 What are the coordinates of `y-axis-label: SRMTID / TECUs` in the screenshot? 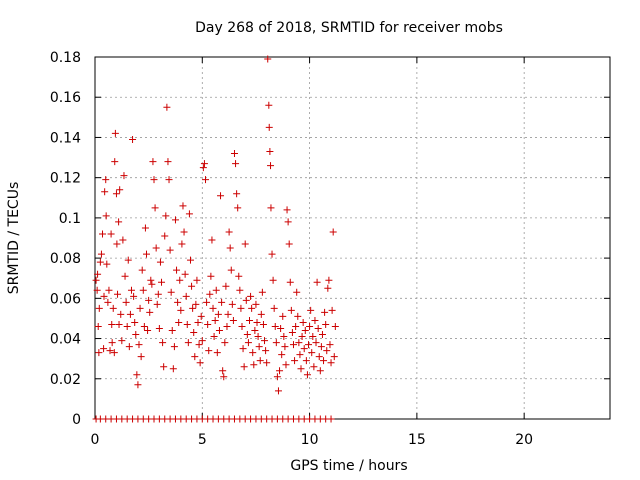 It's located at (14, 238).